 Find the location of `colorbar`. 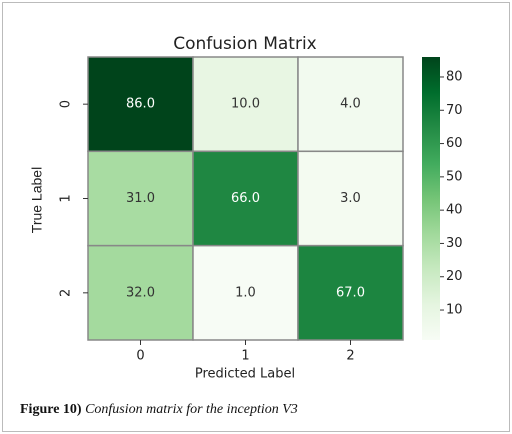

colorbar is located at coordinates (431, 198).